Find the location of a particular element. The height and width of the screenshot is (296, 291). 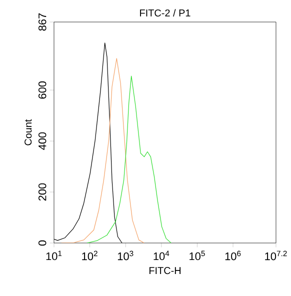

x-tick-label: 10$^{3}$ is located at coordinates (126, 255).